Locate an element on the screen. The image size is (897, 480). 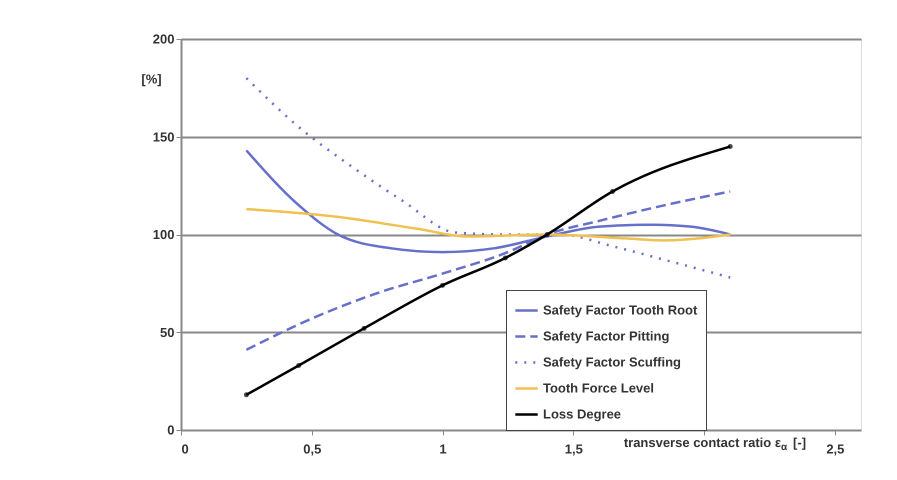
y-axis-title: [%] is located at coordinates (151, 78).